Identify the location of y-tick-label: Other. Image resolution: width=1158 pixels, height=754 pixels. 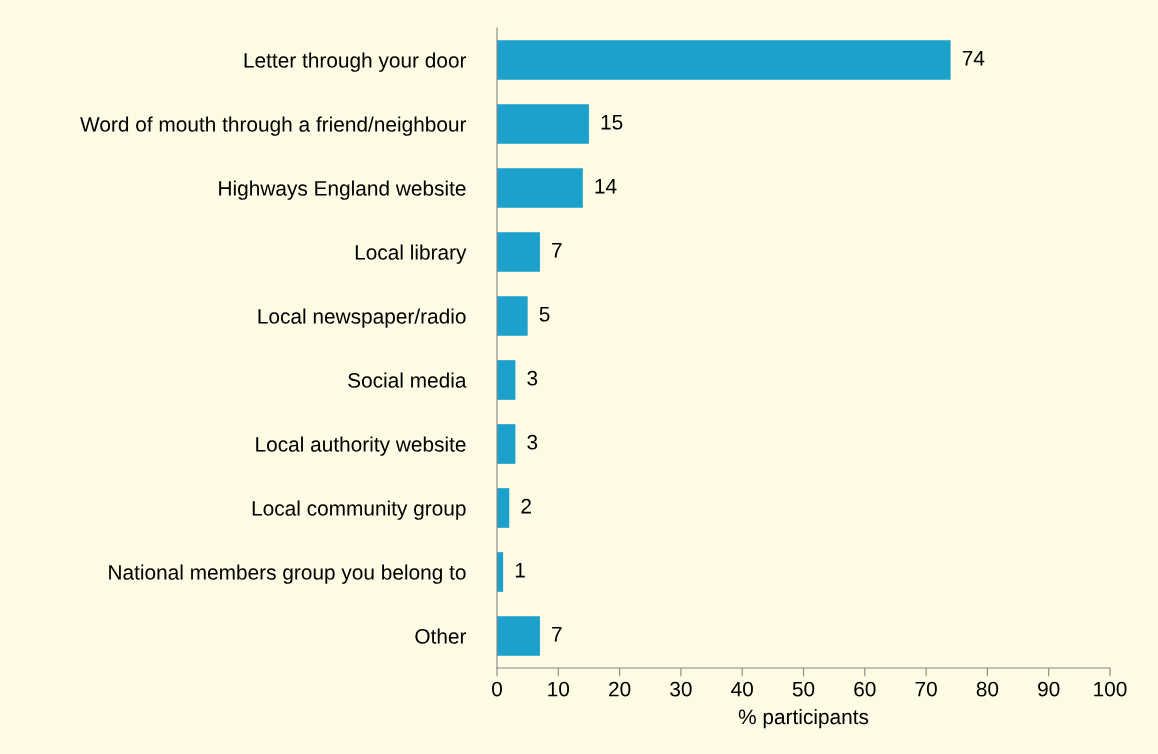
(441, 636).